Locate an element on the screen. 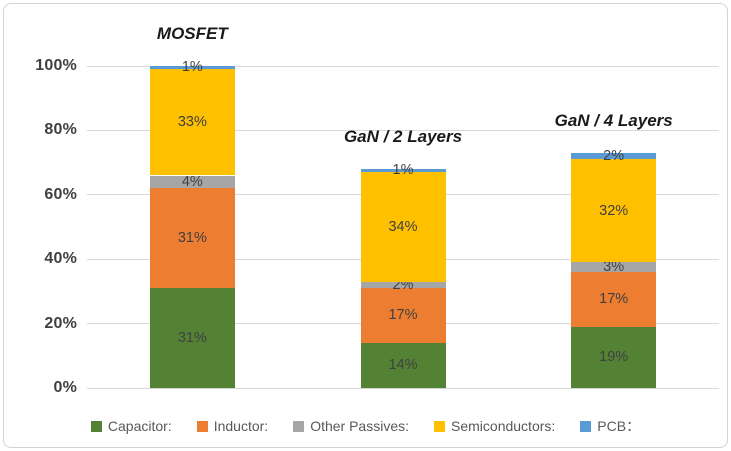  legend-item: Semiconductors: is located at coordinates (494, 426).